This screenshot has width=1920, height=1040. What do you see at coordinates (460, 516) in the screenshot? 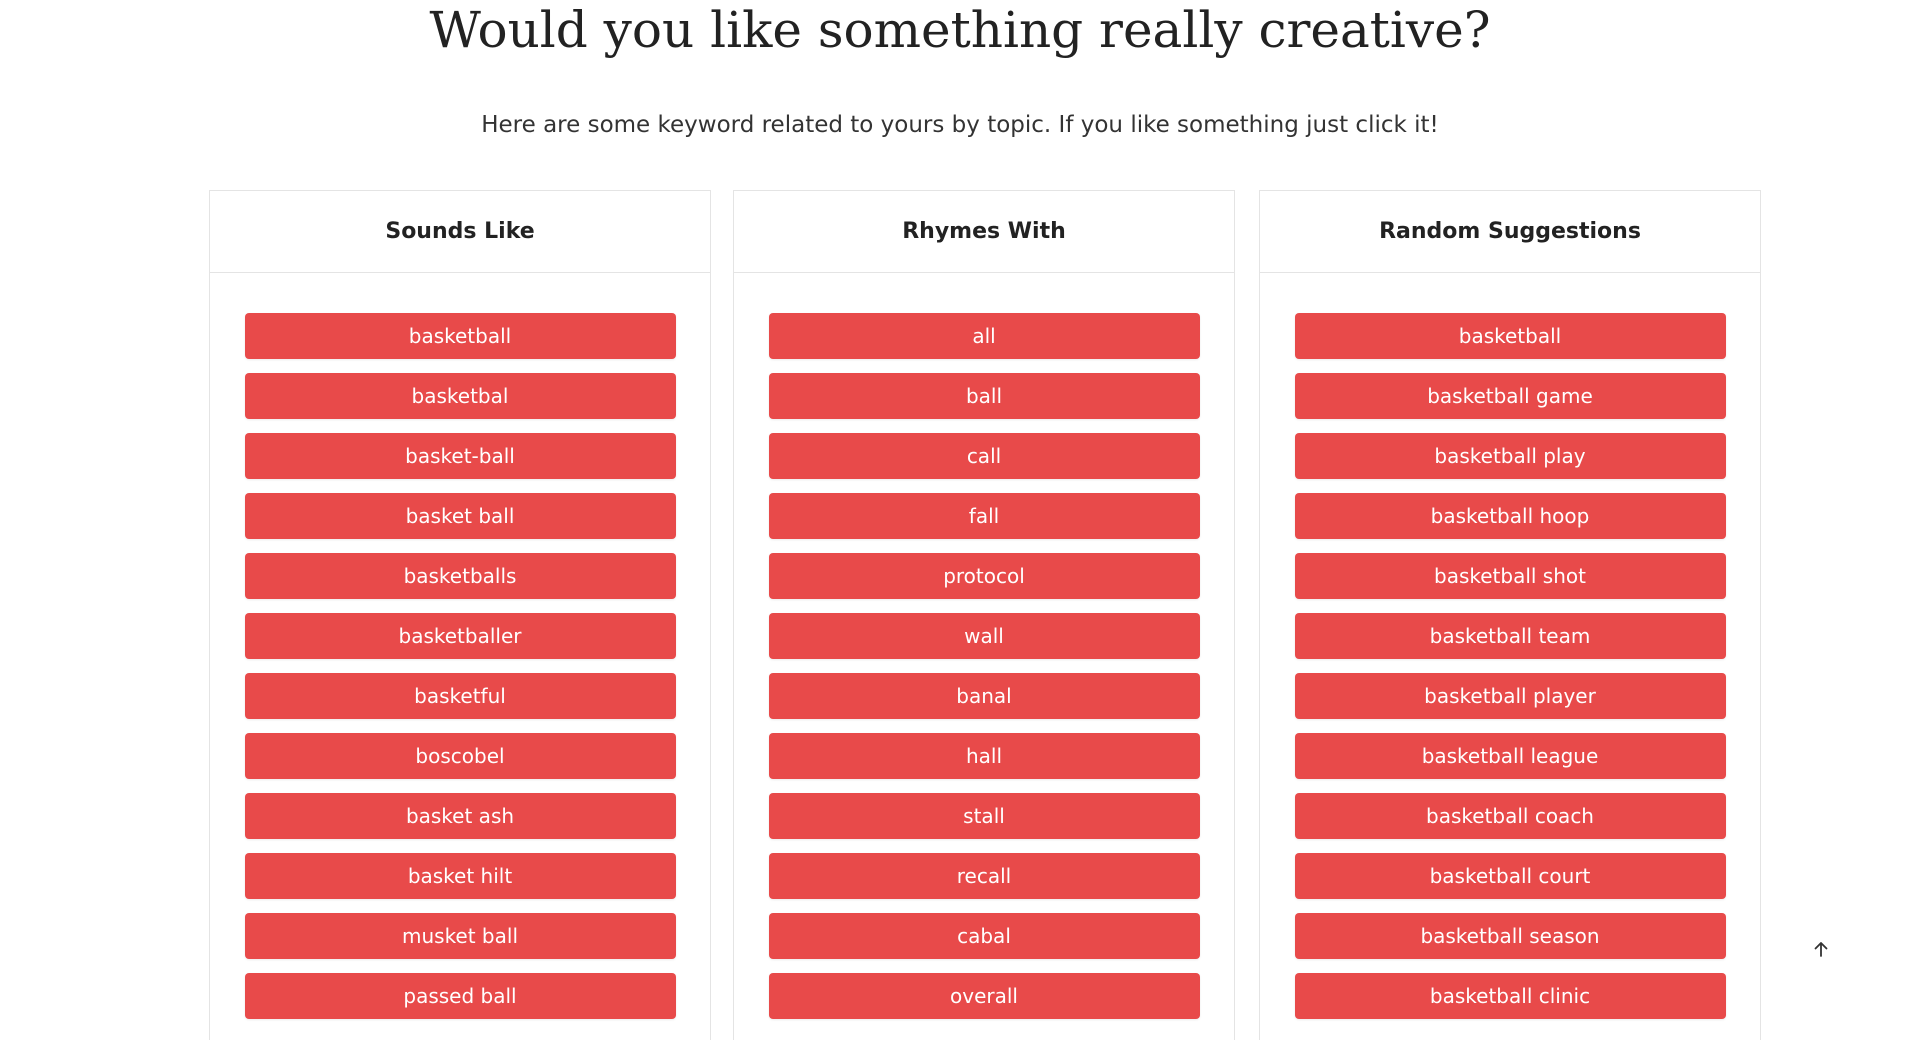
I see `keyword-button: basket ball` at bounding box center [460, 516].